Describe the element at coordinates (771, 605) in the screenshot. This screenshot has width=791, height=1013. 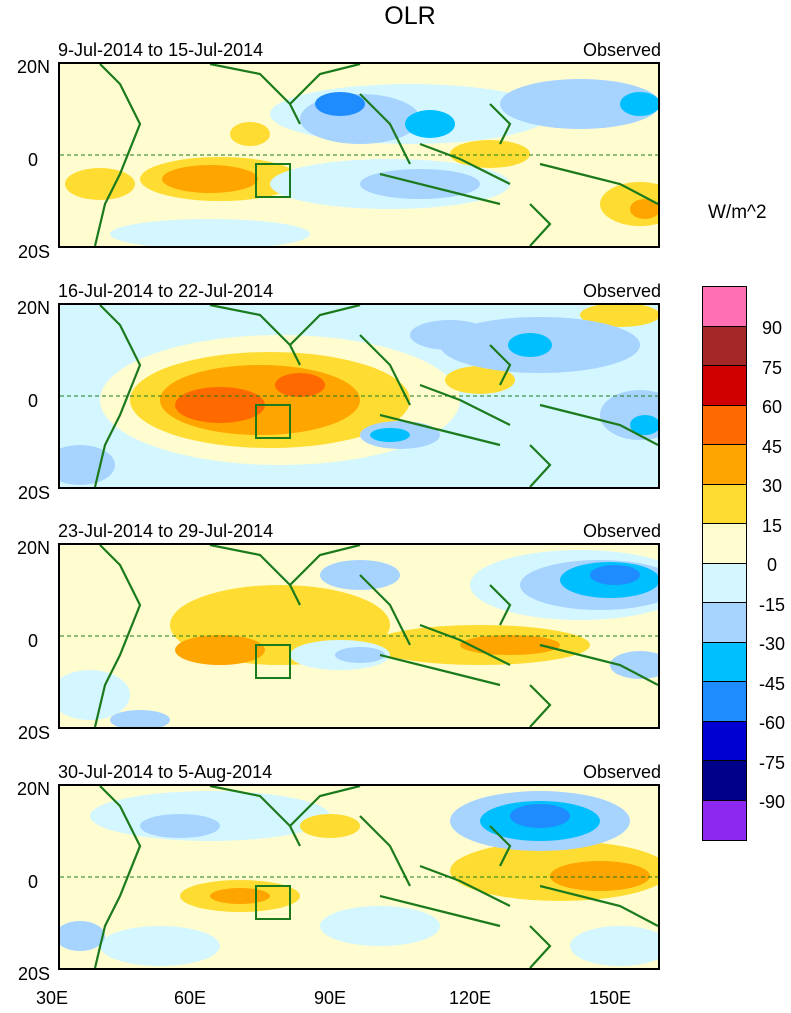
I see `colorbar-label: -15` at that location.